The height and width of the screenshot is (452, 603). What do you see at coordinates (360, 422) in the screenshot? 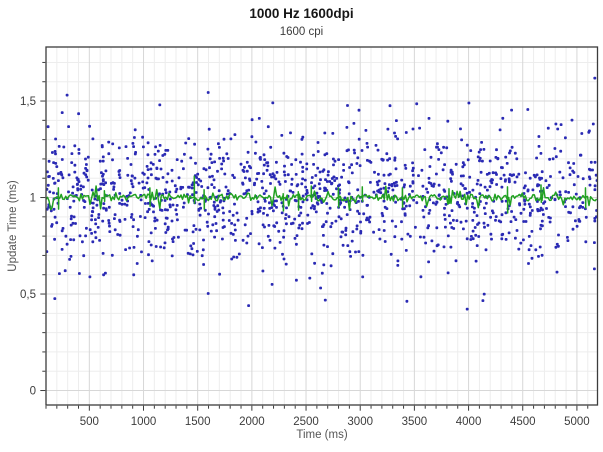
I see `x-tick-label: 3000` at bounding box center [360, 422].